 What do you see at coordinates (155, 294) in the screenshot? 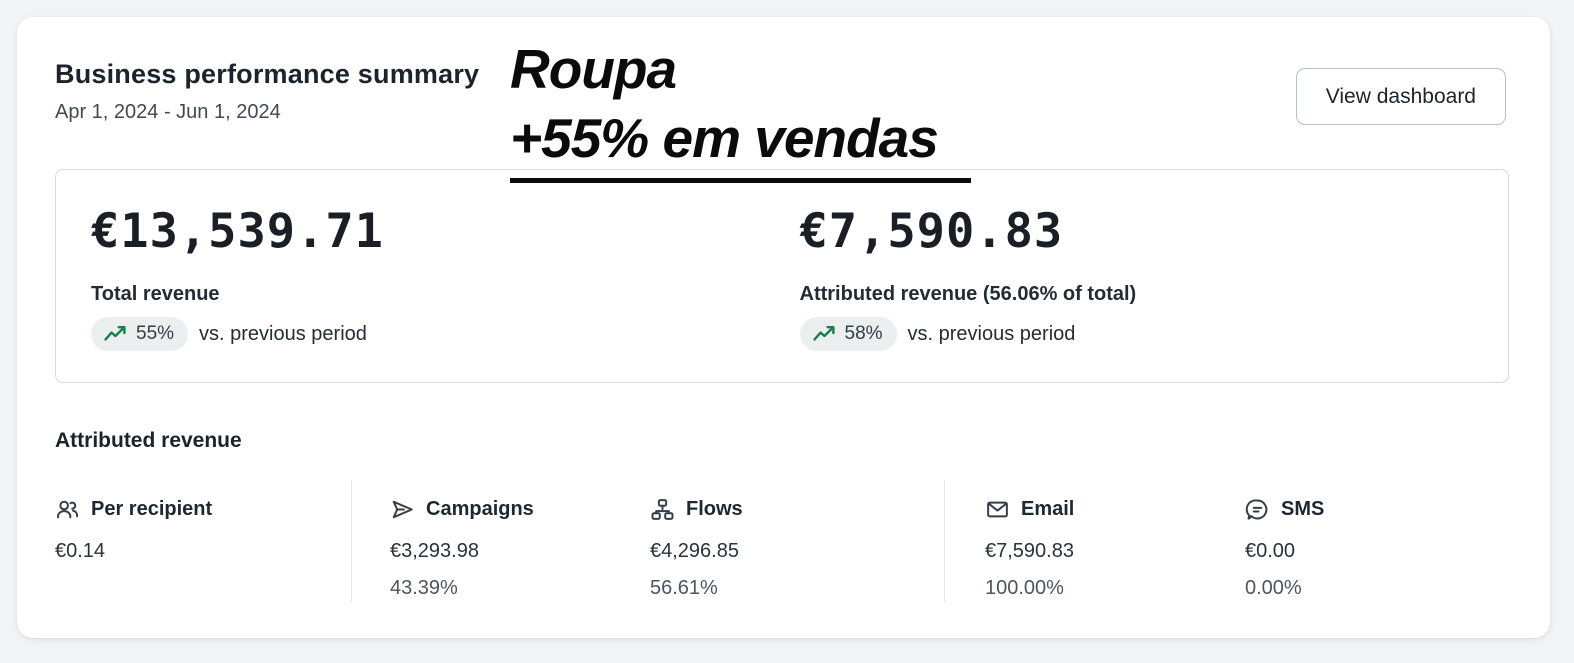
I see `total-revenue-label: Total revenue` at bounding box center [155, 294].